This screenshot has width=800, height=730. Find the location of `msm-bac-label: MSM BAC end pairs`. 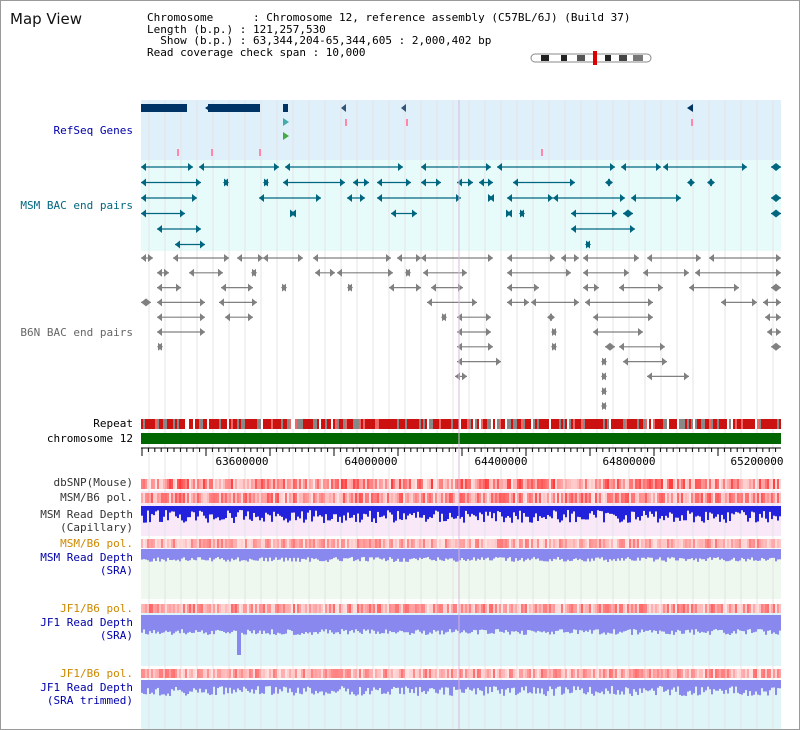

msm-bac-label: MSM BAC end pairs is located at coordinates (76, 205).